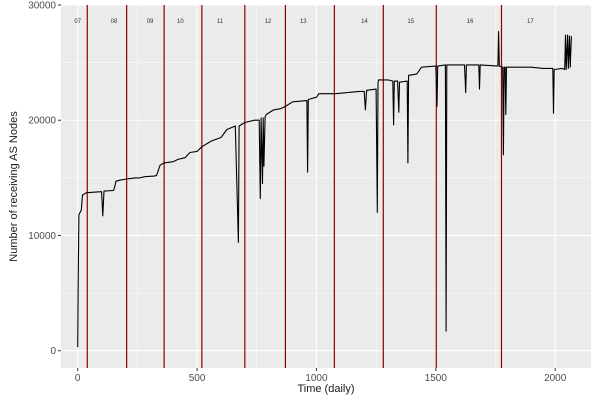 This screenshot has height=400, width=600. I want to click on year-label: 15, so click(410, 22).